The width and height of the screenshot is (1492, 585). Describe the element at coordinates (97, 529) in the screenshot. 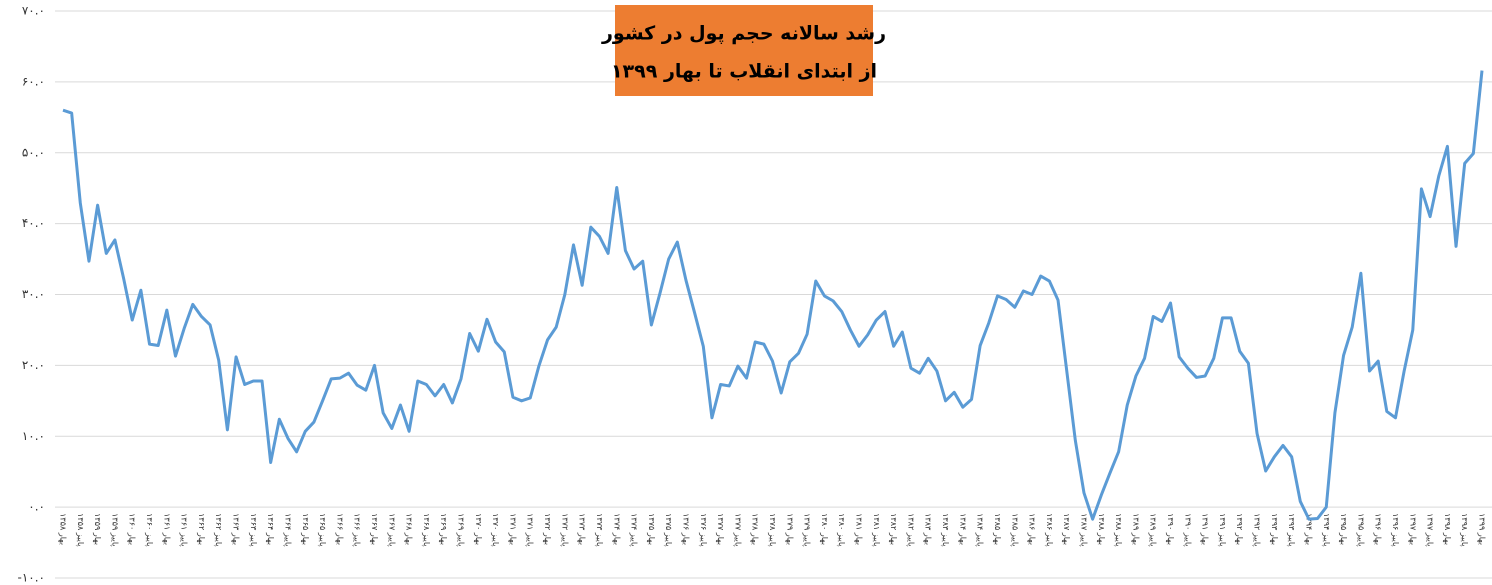

I see `x-tick-label: بهار ۱۳۵۹` at that location.